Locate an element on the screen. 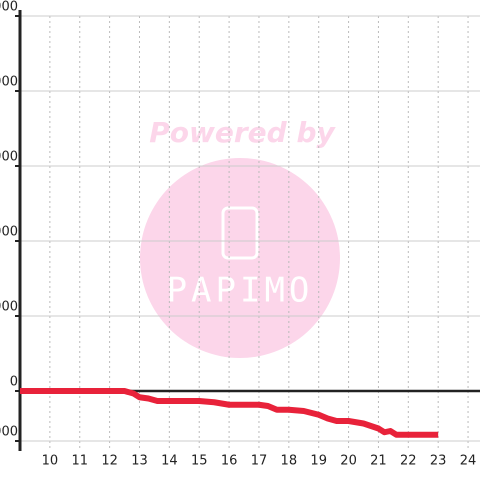 This screenshot has height=480, width=480. x-tick-label: 11 is located at coordinates (79, 461).